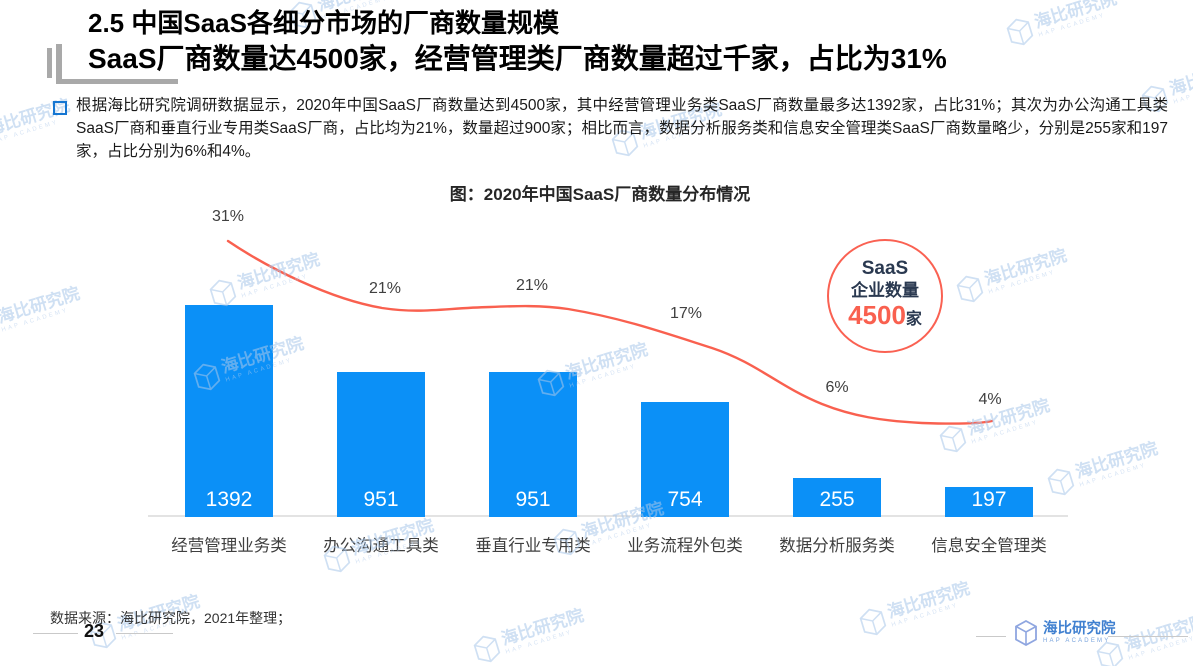  What do you see at coordinates (608, 516) in the screenshot?
I see `x-axis-line` at bounding box center [608, 516].